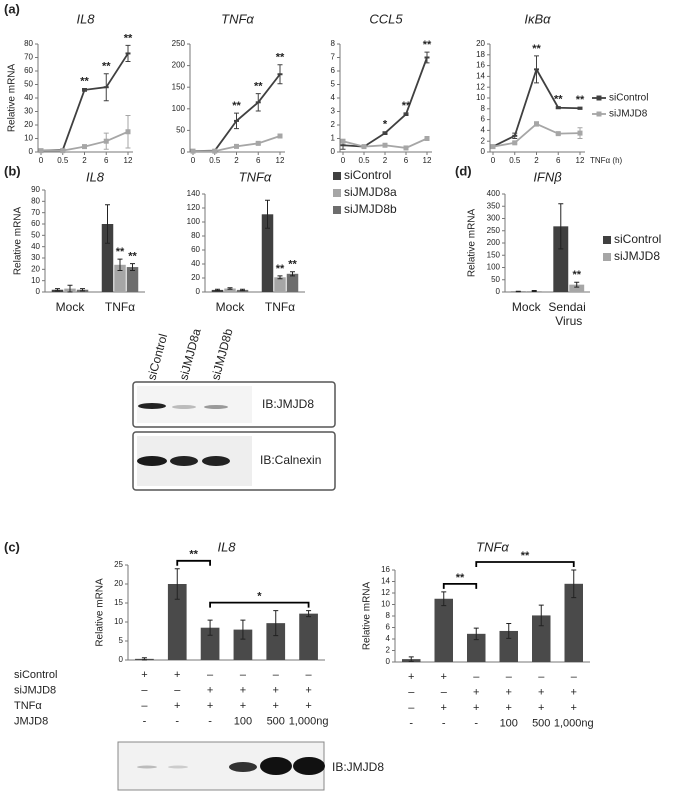  I want to click on panel-label: (a), so click(12, 8).